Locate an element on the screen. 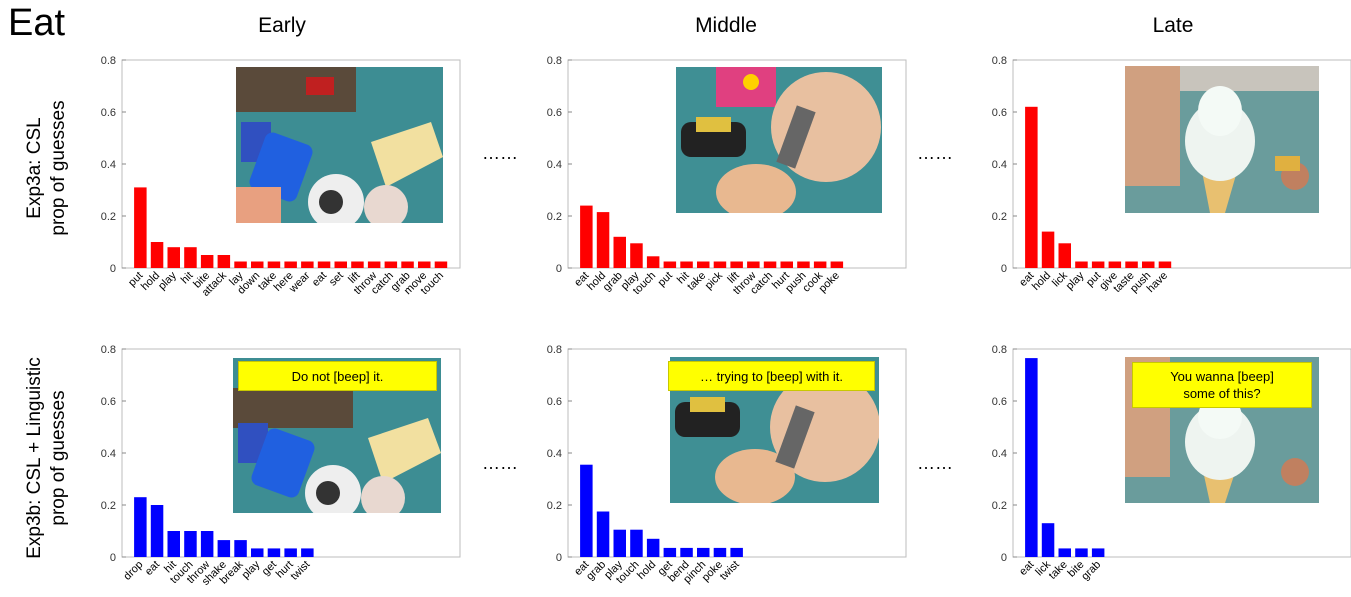  caption-early: Do not [beep] it. is located at coordinates (337, 376).